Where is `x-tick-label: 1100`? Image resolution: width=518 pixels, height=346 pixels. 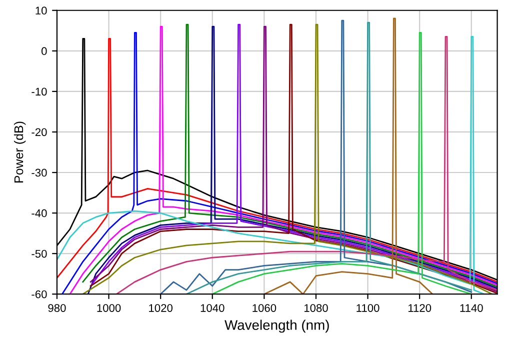 x-tick-label: 1100 is located at coordinates (368, 308).